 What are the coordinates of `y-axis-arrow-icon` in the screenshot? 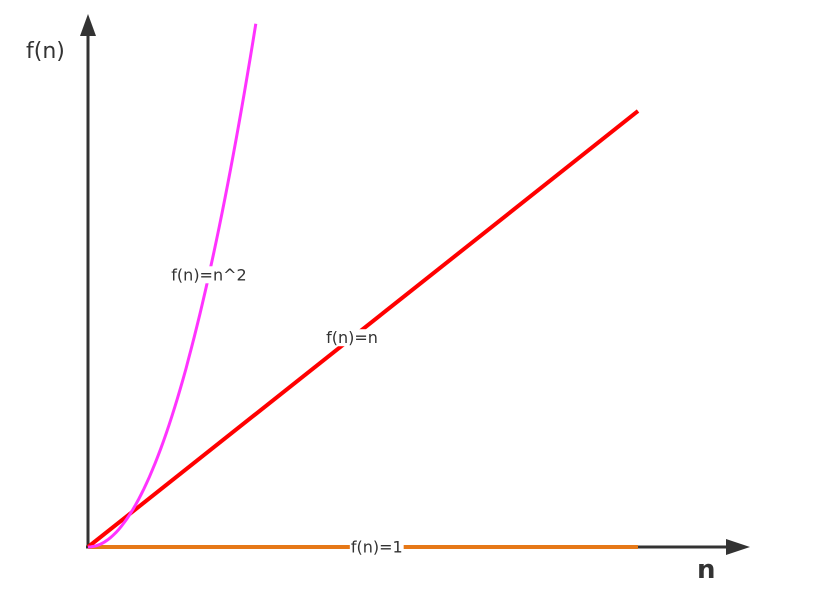 It's located at (88, 25).